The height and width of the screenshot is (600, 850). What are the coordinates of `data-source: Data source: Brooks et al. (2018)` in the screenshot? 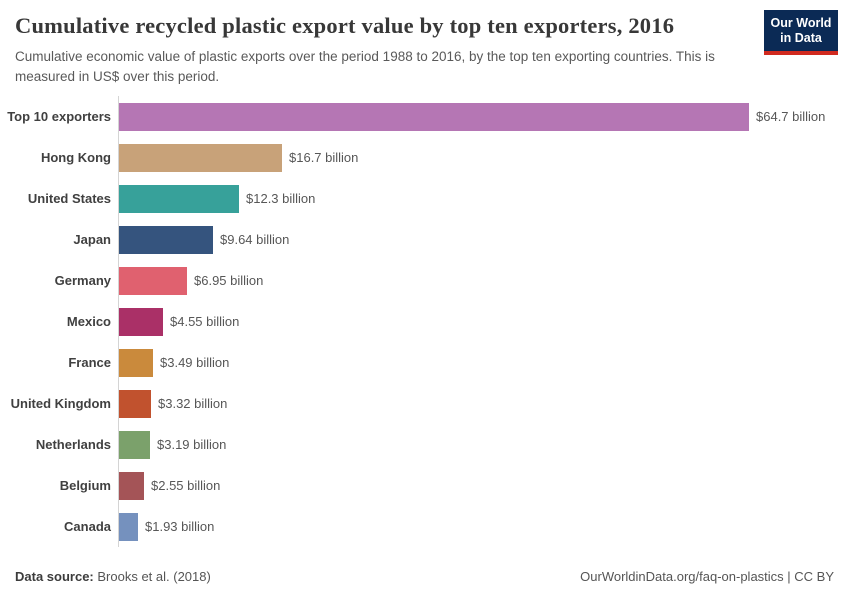 It's located at (113, 576).